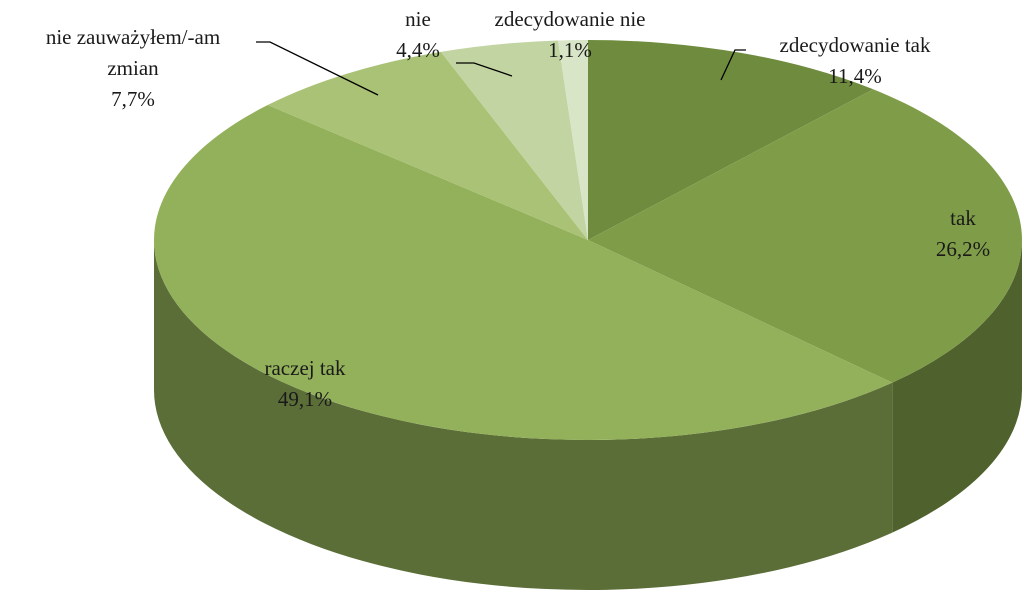  I want to click on data-label: nie zauważyłem/-am zmian 7,7%, so click(133, 68).